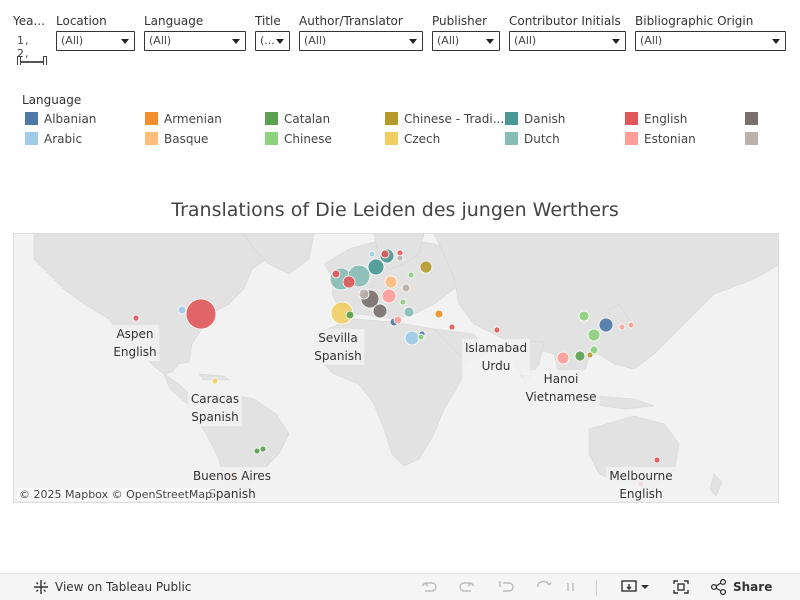 This screenshot has width=800, height=600. I want to click on origin-filter: Bibliographic Origin (All), so click(710, 32).